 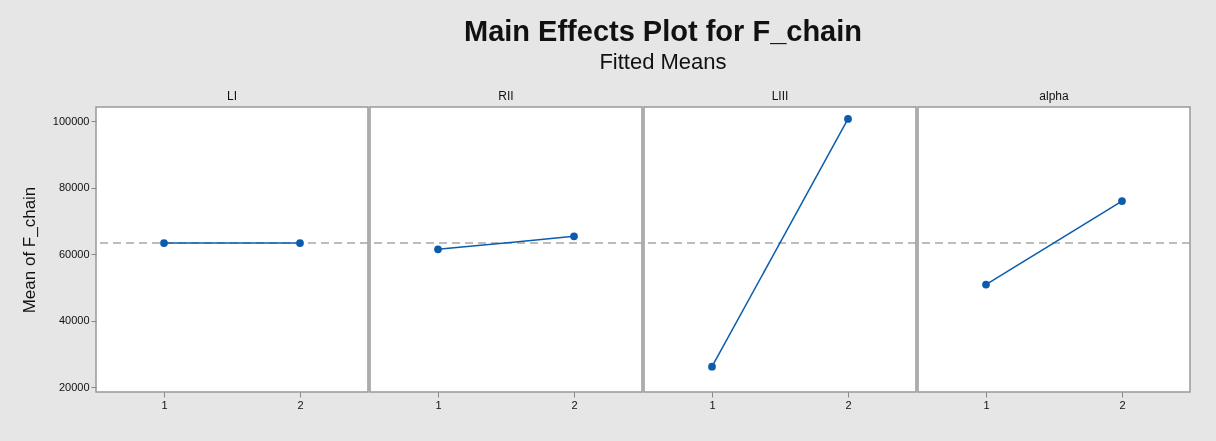 I want to click on y-tick-label: 40000, so click(x=74, y=320).